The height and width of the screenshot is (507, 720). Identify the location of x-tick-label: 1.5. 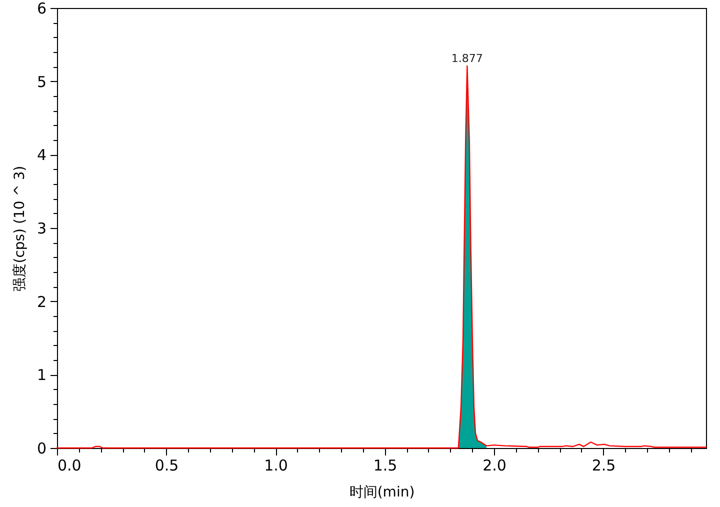
(385, 465).